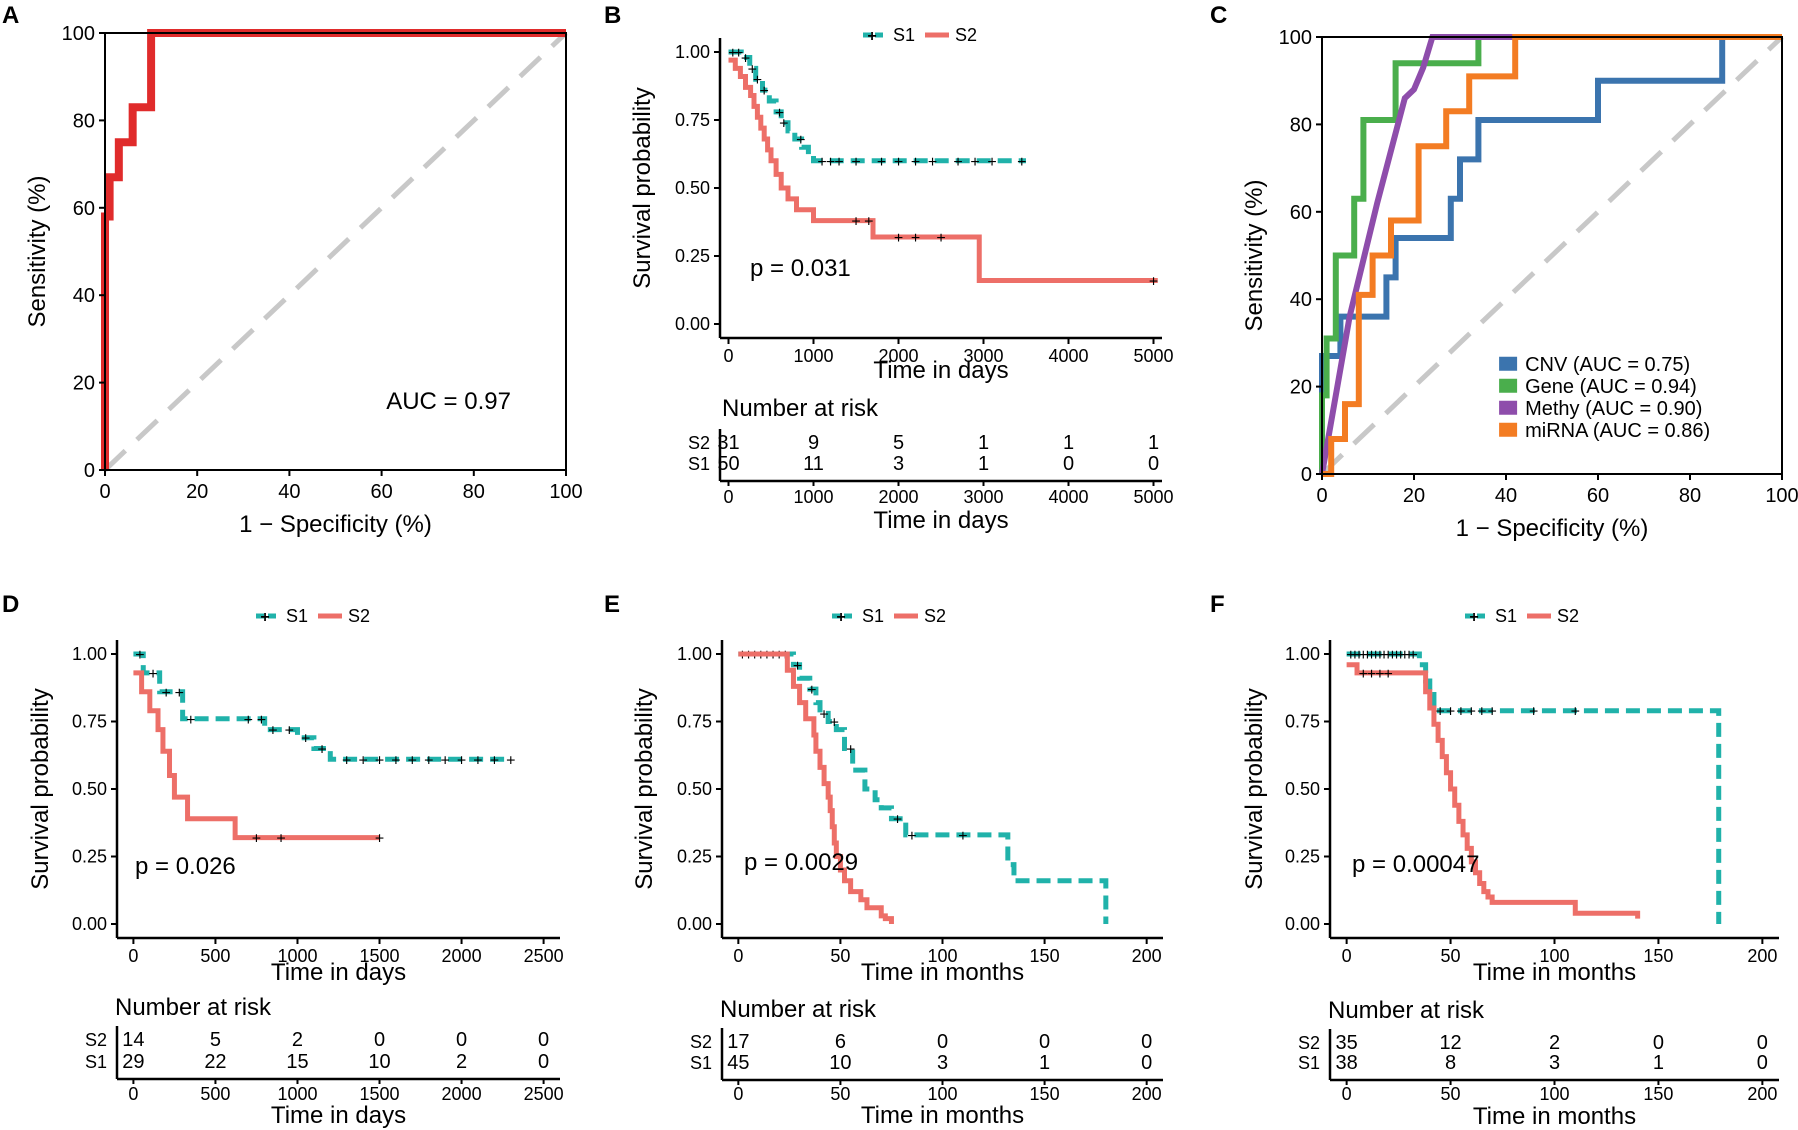 The height and width of the screenshot is (1130, 1798). I want to click on panel-e-y-tick-label: 0.00, so click(694, 924).